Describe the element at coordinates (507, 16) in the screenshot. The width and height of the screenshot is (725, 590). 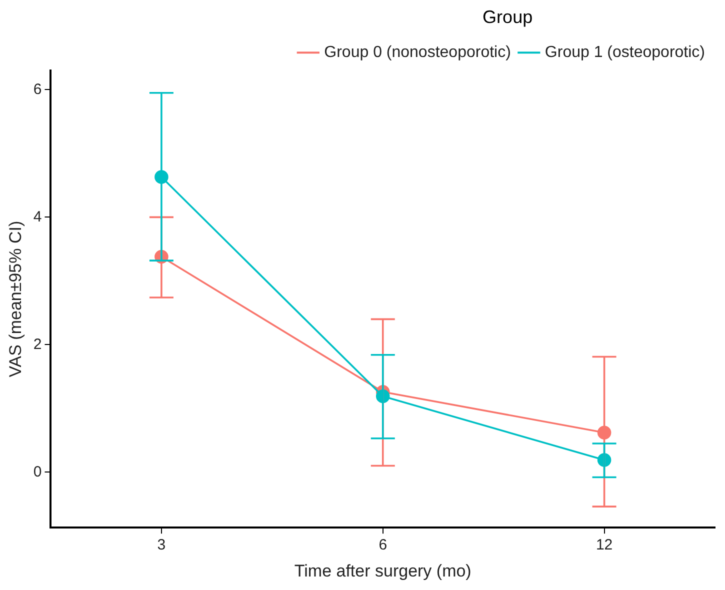
I see `legend-title: Group` at that location.